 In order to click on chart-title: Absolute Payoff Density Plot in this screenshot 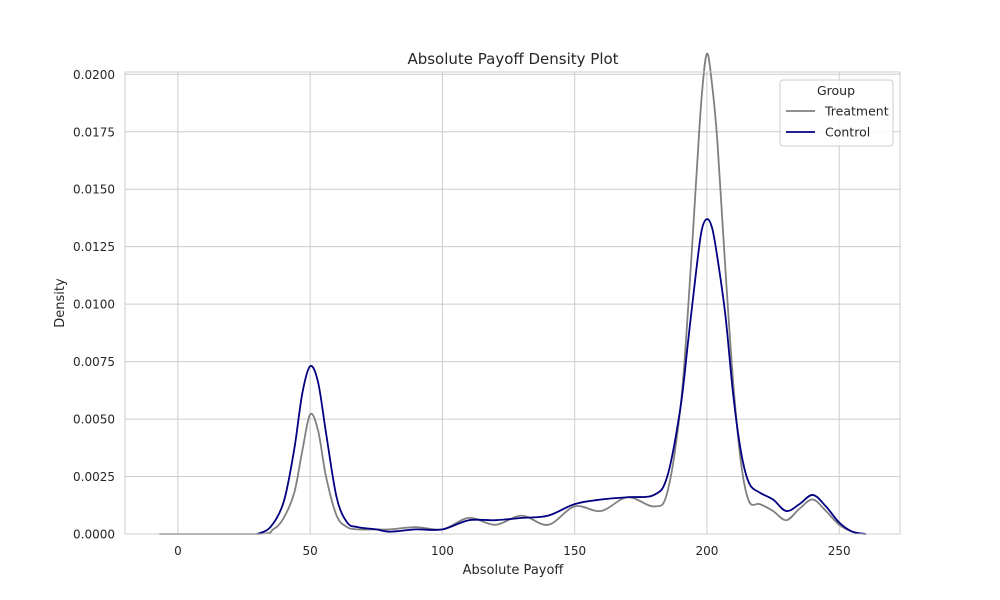, I will do `click(512, 59)`.